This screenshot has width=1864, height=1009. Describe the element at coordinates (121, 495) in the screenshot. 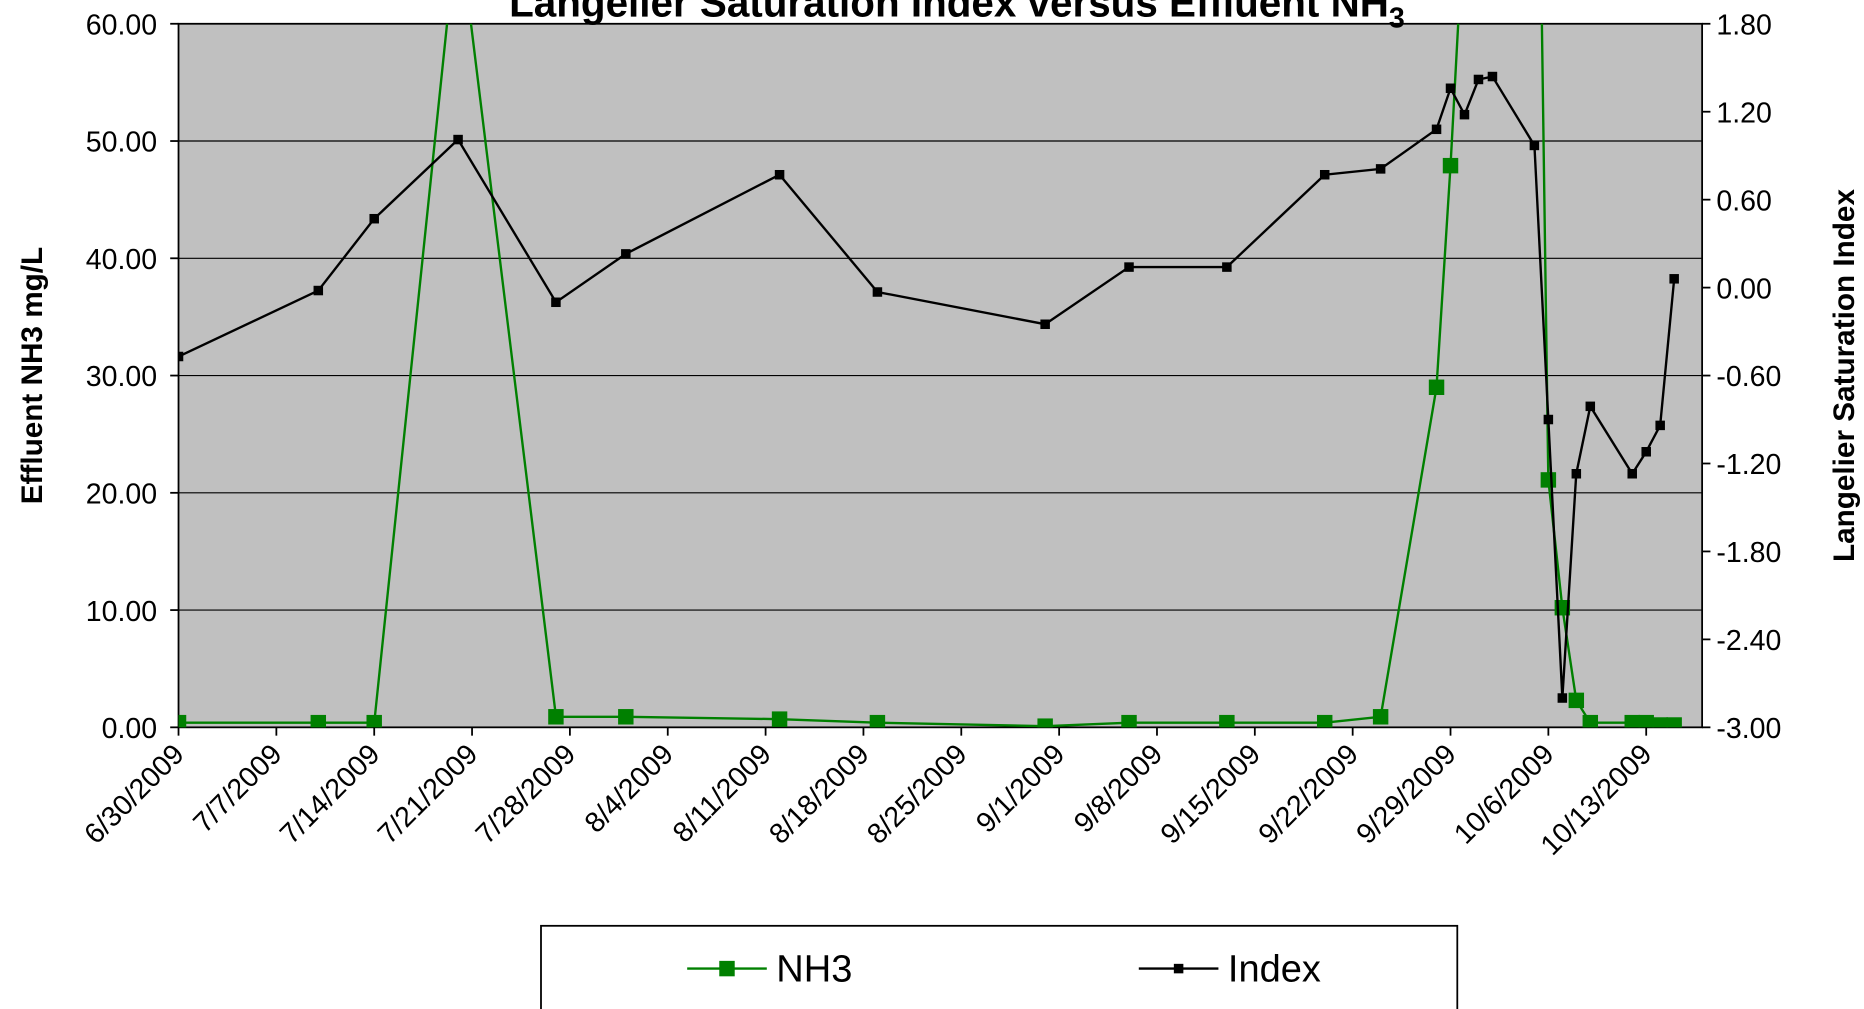

I see `y-tick-label: 20.00` at that location.